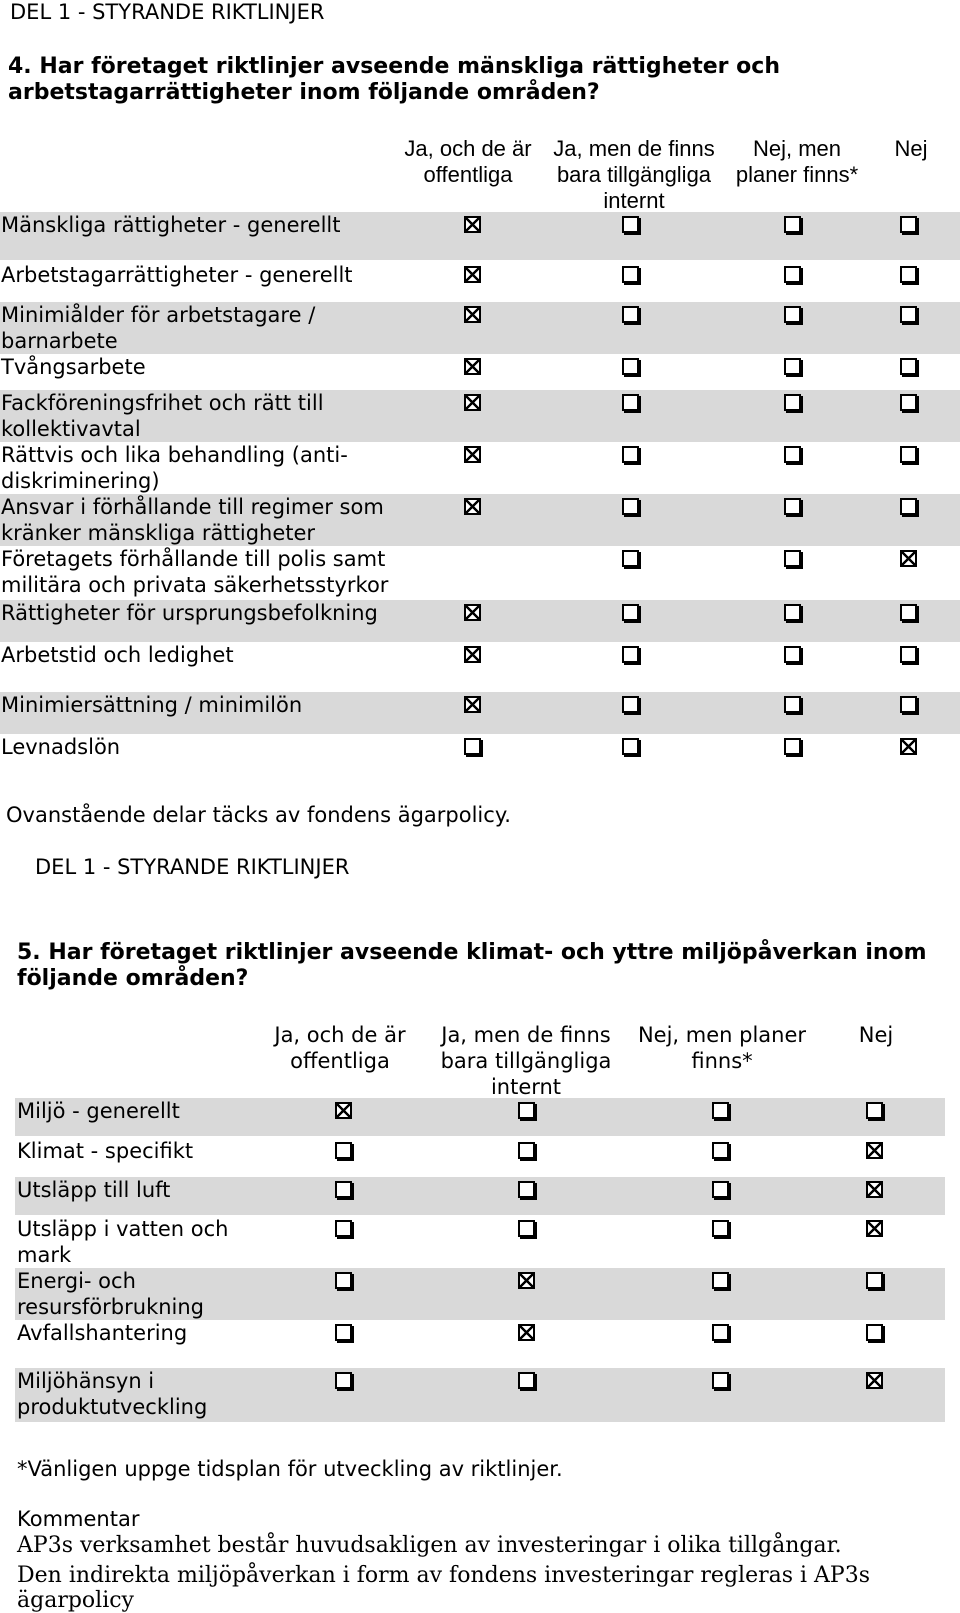 This screenshot has height=1613, width=960. Describe the element at coordinates (112, 1394) in the screenshot. I see `row-label: Miljöhänsyn i produktutveckling` at that location.